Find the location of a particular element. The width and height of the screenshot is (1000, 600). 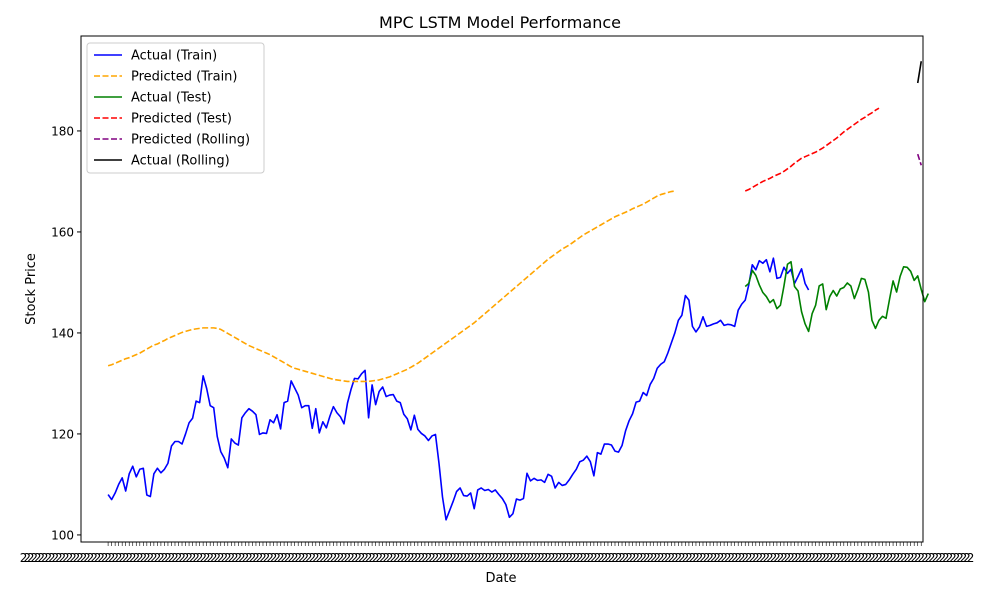

series-line-predicted-rolling is located at coordinates (919, 159).